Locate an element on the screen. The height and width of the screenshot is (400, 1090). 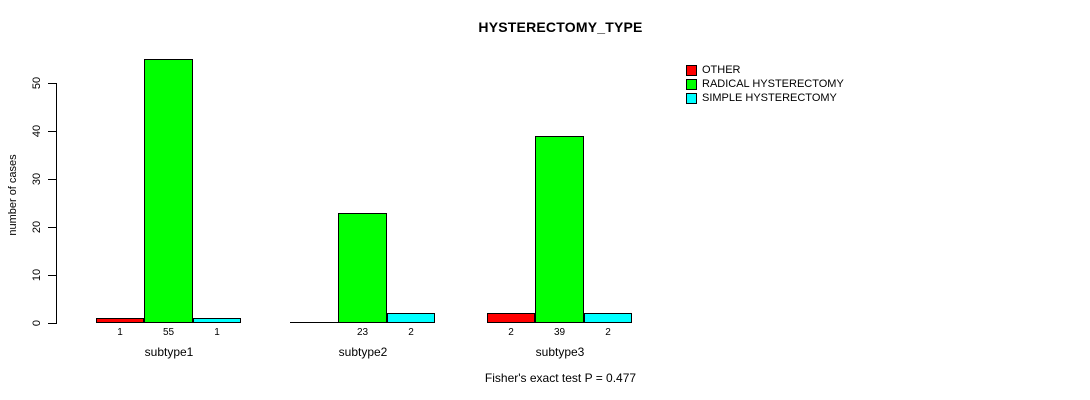
legend-swatch-other is located at coordinates (691, 70).